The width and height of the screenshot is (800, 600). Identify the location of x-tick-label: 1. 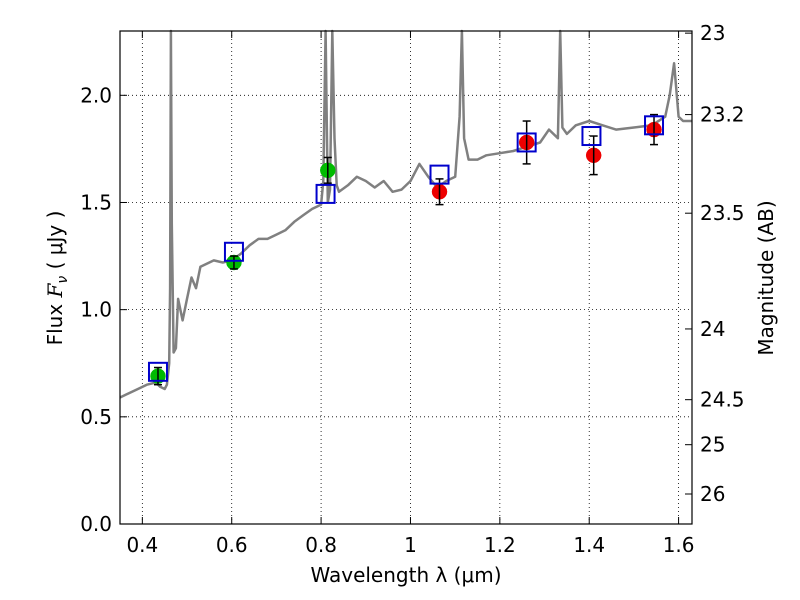
(410, 545).